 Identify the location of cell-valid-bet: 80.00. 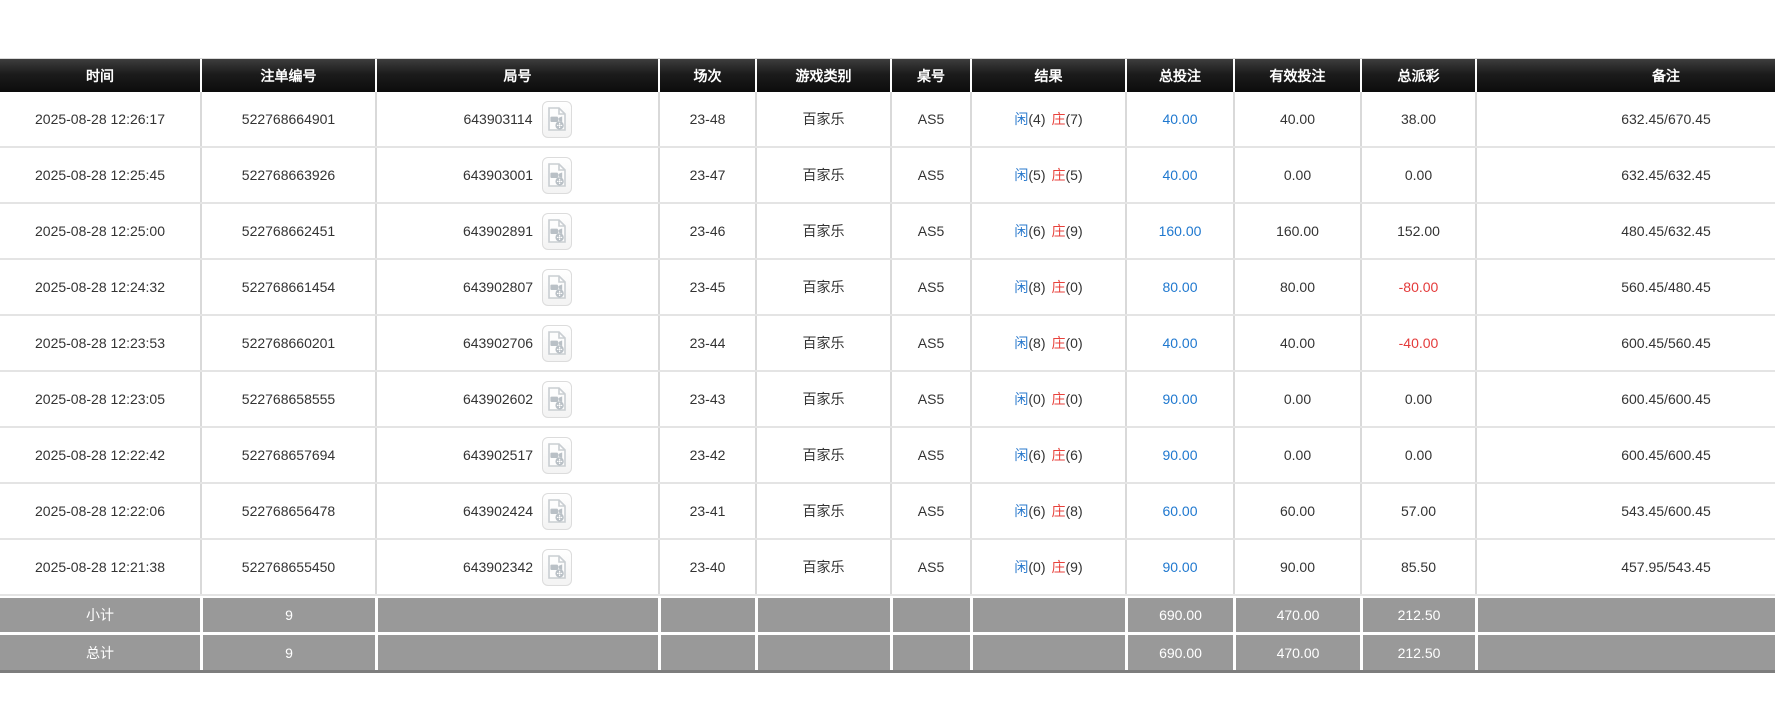
(1296, 287).